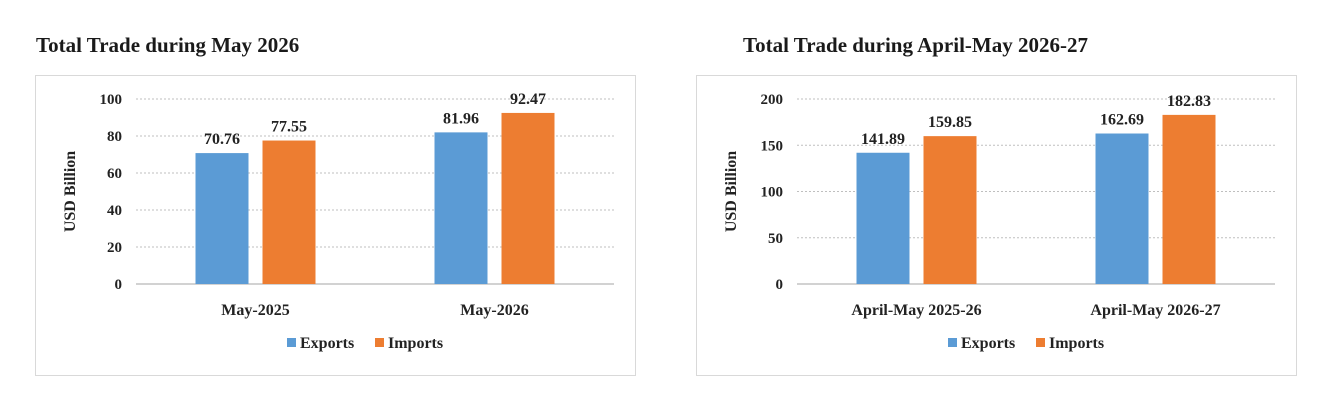  Describe the element at coordinates (916, 310) in the screenshot. I see `category-label: April-May 2025-26` at that location.